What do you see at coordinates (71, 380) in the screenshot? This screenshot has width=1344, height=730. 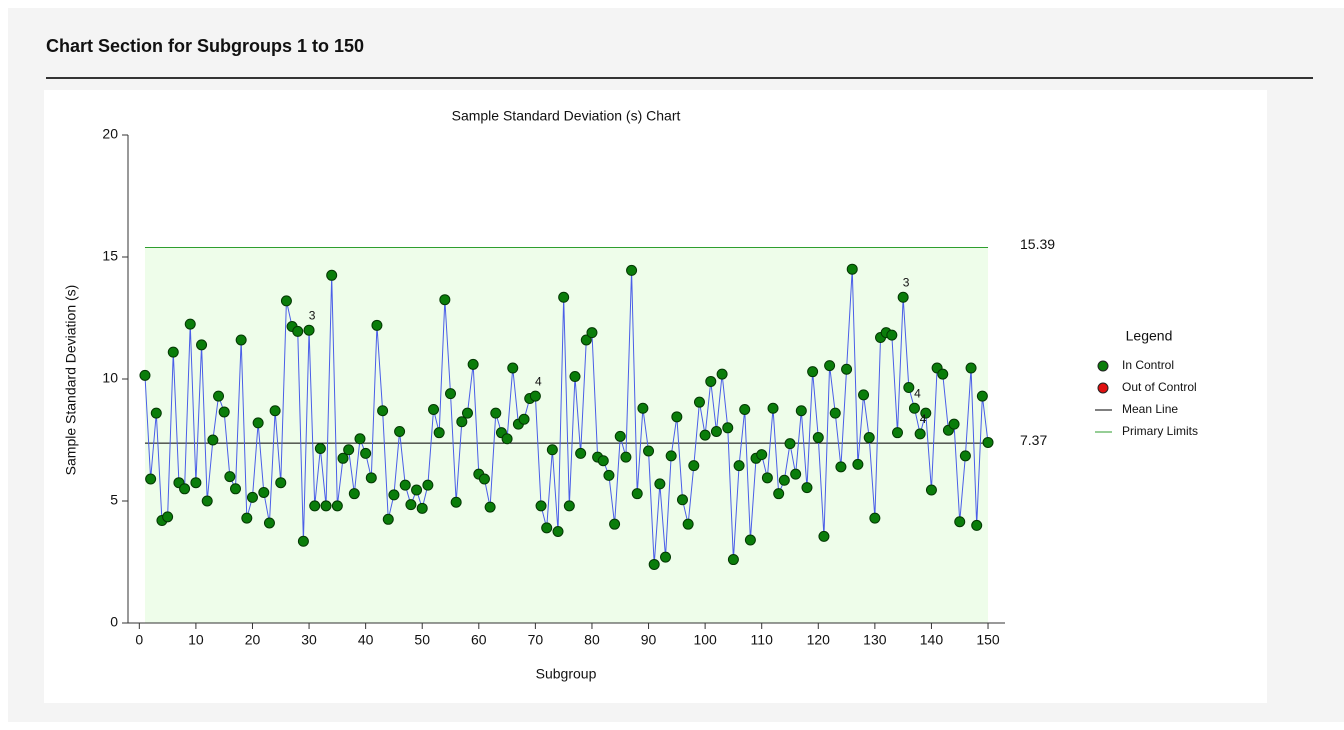 I see `y-axis-label: Sample Standard Deviation (s)` at bounding box center [71, 380].